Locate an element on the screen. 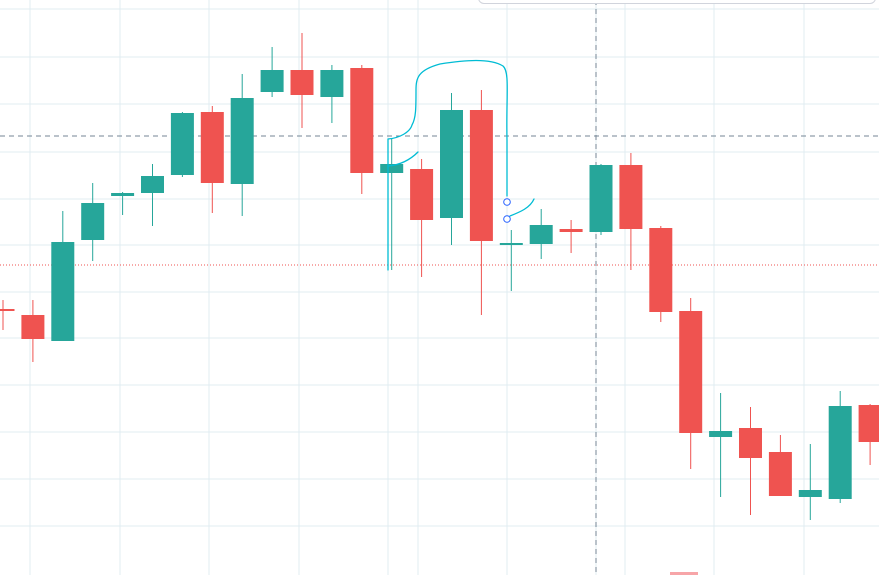 The image size is (879, 575). drawing-stroke-tick is located at coordinates (403, 159).